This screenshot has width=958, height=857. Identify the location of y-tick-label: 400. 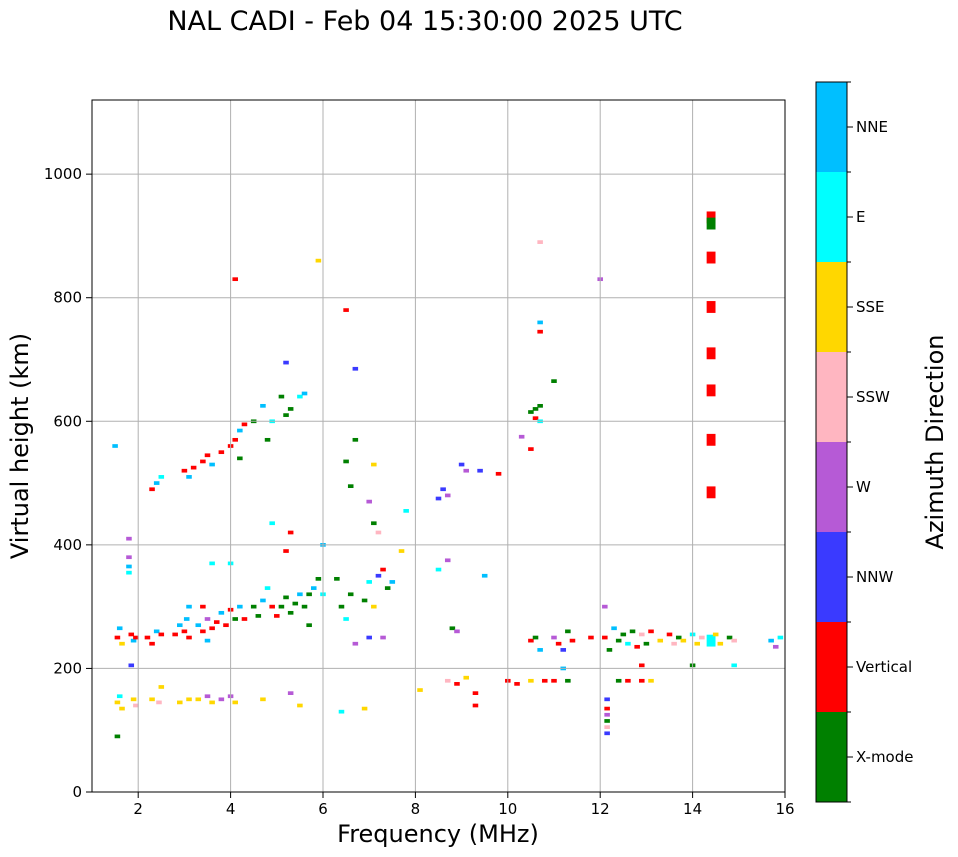
(67, 545).